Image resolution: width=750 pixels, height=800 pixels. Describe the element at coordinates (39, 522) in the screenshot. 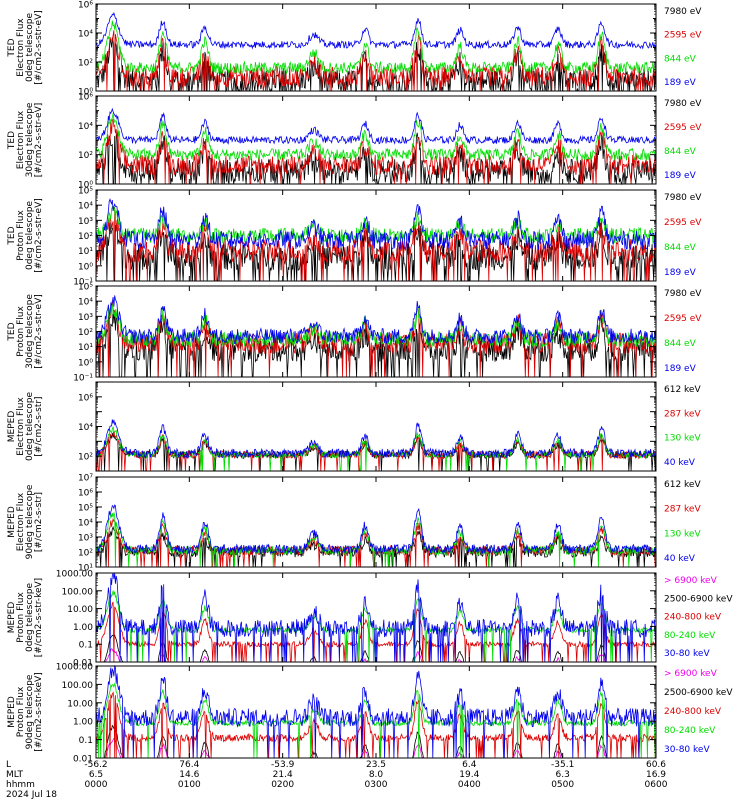

I see `y-axis-label: [#/cm2-s-str]` at that location.